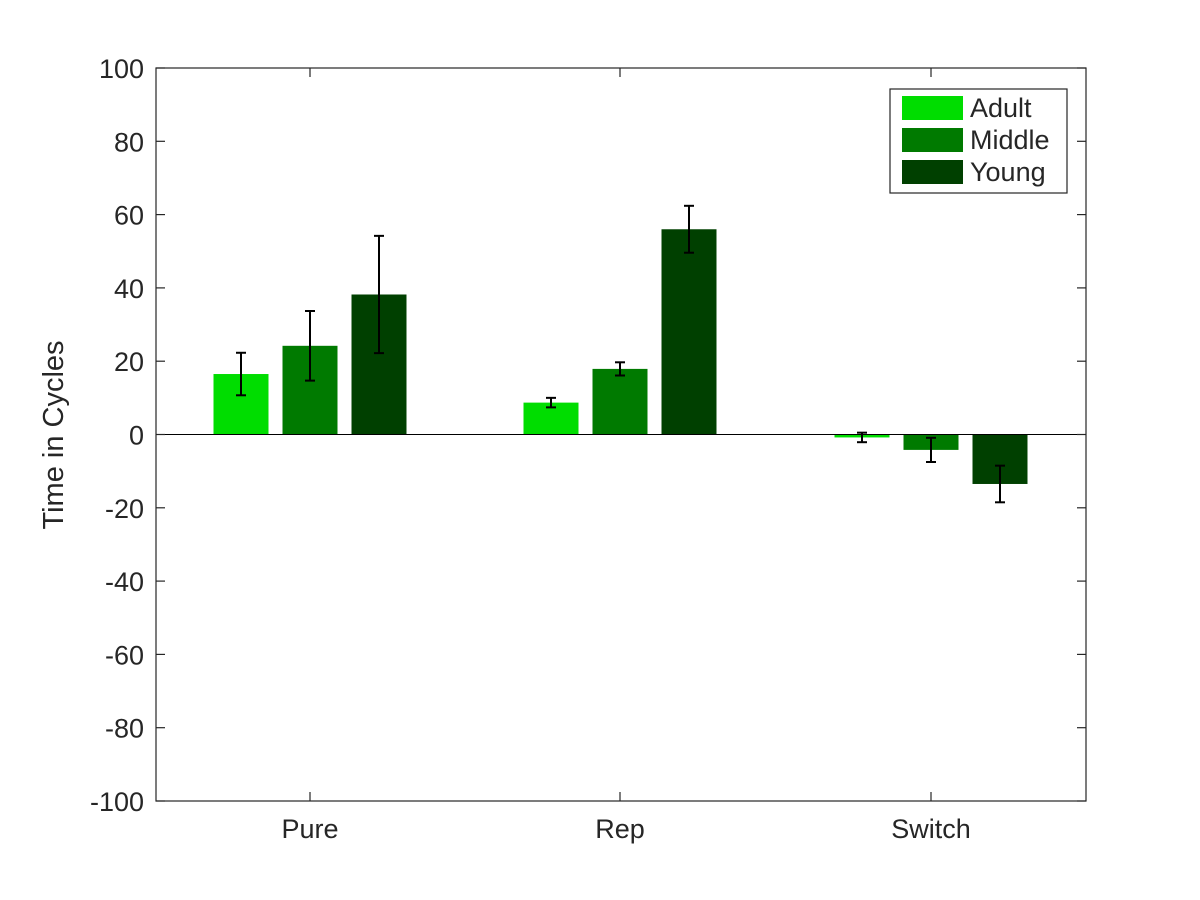 Image resolution: width=1200 pixels, height=900 pixels. I want to click on y-tick-label: 80, so click(129, 142).